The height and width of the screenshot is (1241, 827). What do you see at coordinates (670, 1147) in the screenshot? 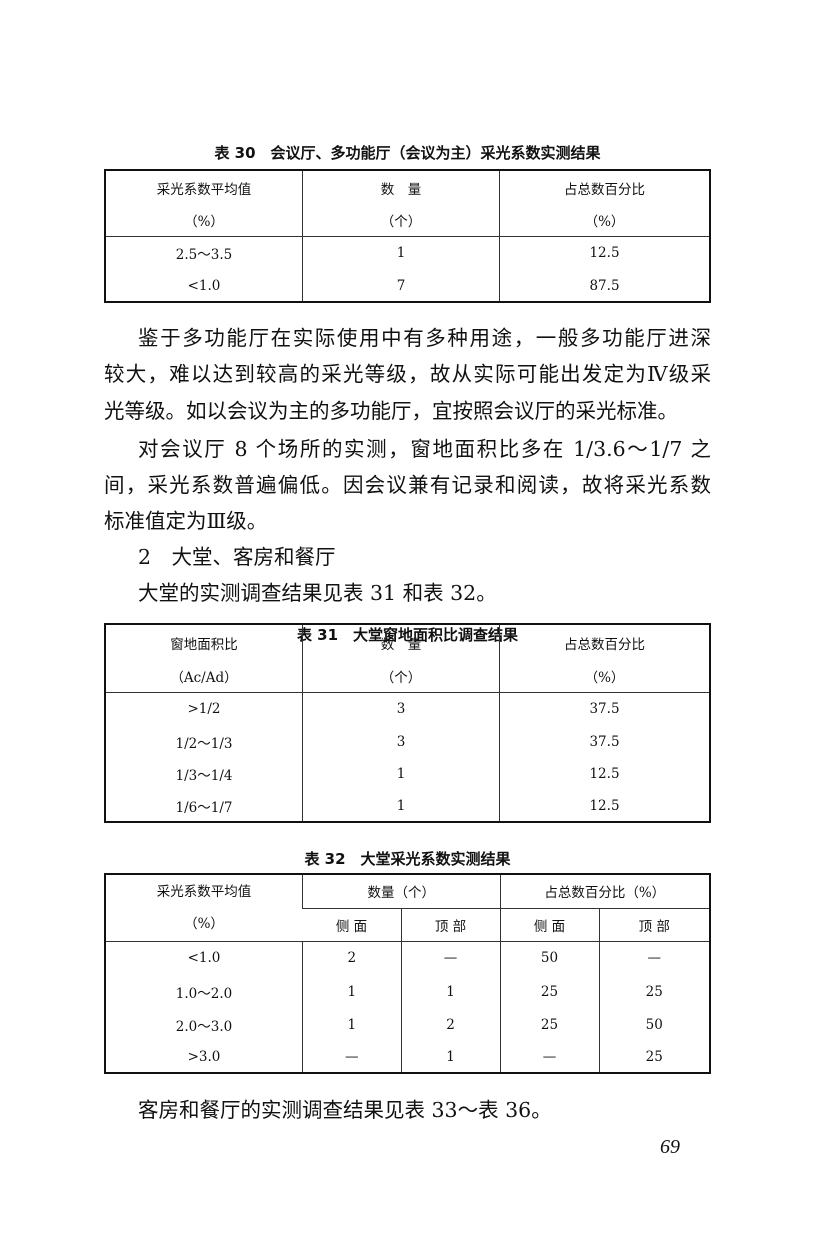
I see `page-number: 69` at bounding box center [670, 1147].